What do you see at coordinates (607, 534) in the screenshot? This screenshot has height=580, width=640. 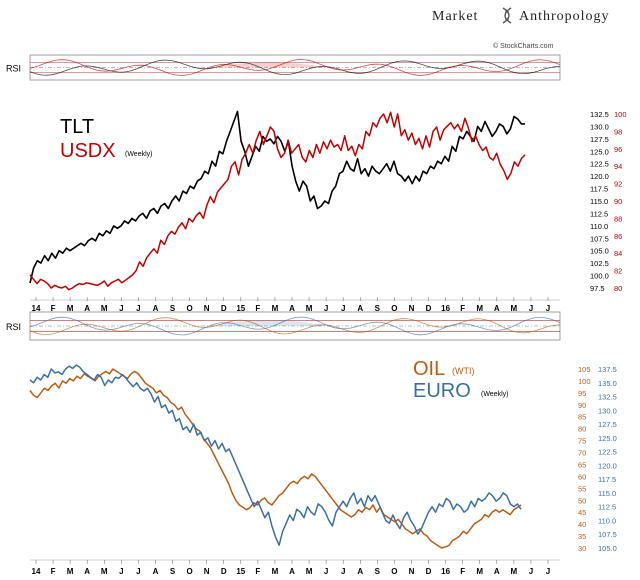 I see `right-tick-label: 107.5` at bounding box center [607, 534].